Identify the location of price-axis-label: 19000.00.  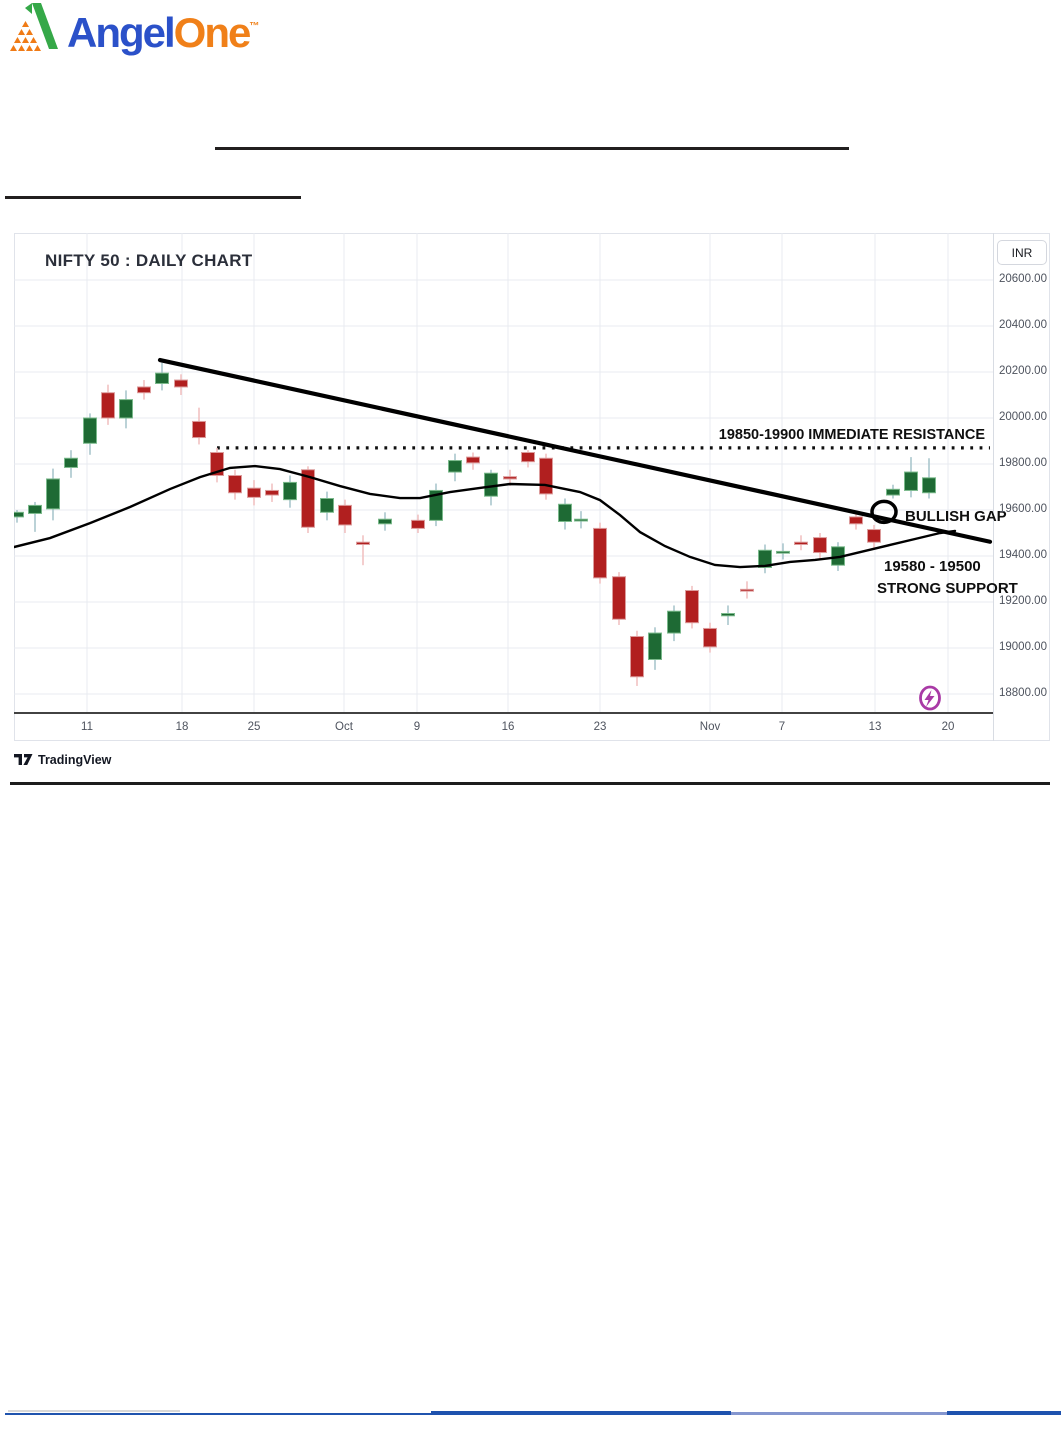
(1023, 647).